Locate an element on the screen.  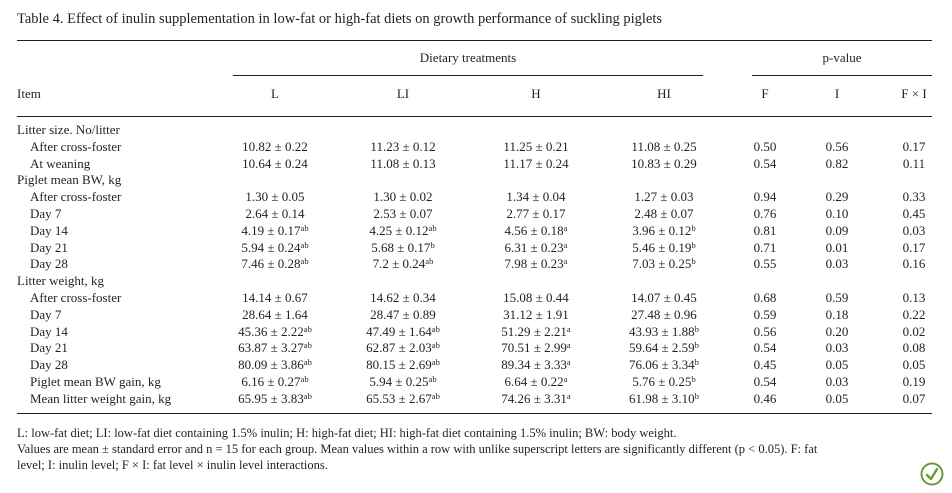
cell-value: 0.81 is located at coordinates (765, 230).